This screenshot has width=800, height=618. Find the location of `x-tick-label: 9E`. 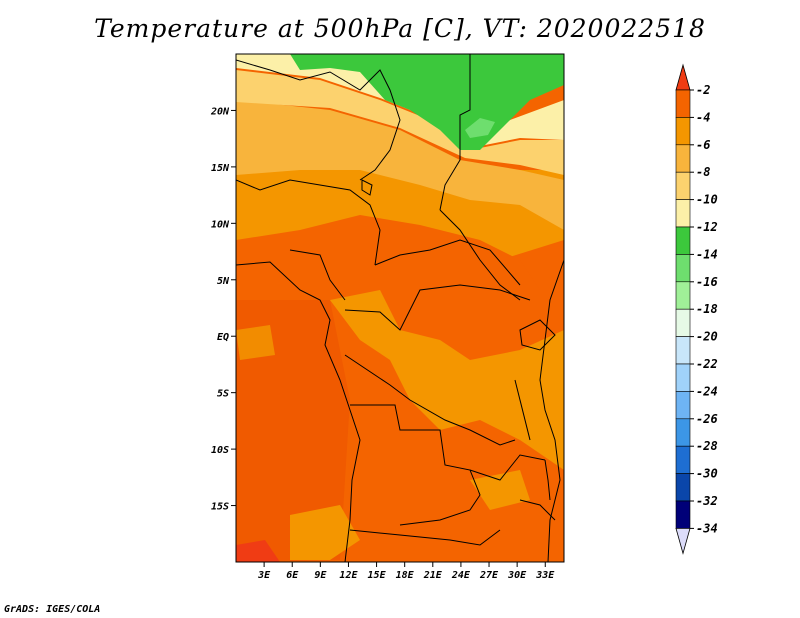

x-tick-label: 9E is located at coordinates (320, 575).